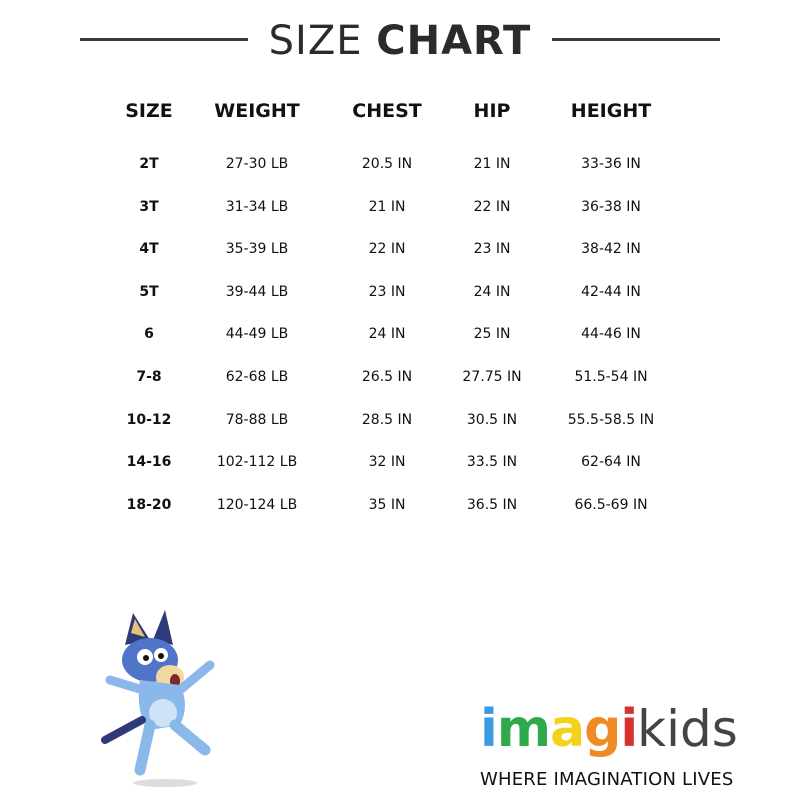 The image size is (800, 800). I want to click on table-cell: 25 IN, so click(492, 334).